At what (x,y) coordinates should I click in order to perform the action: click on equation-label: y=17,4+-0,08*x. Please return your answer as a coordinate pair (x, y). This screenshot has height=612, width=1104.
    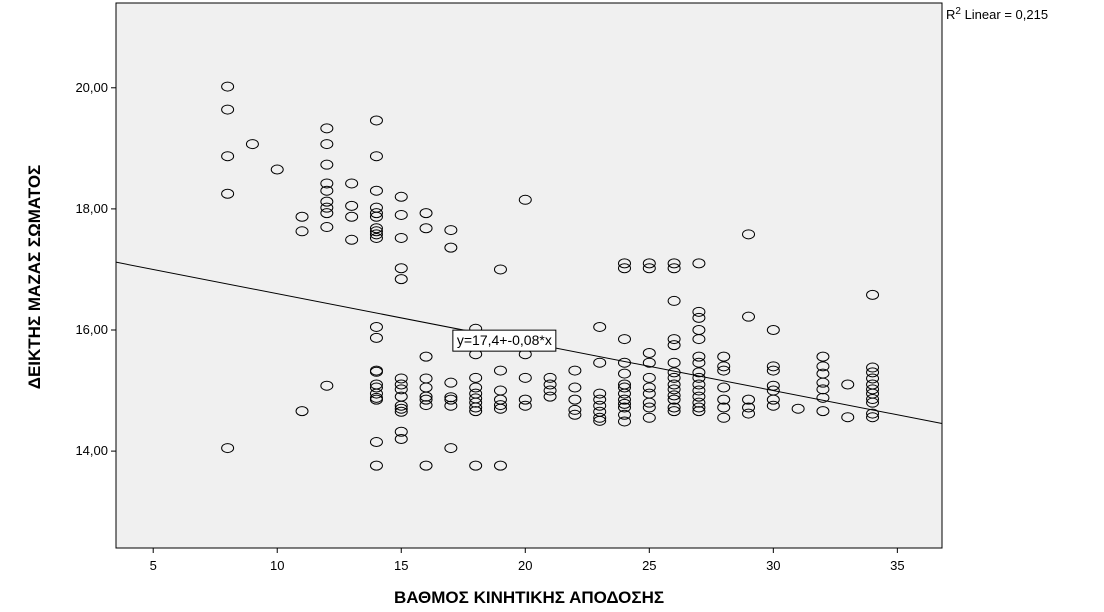
    Looking at the image, I should click on (504, 340).